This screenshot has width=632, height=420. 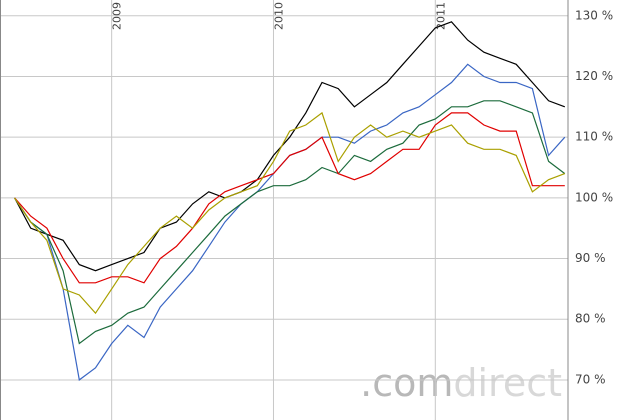 What do you see at coordinates (590, 379) in the screenshot?
I see `y-tick-label: 70 %` at bounding box center [590, 379].